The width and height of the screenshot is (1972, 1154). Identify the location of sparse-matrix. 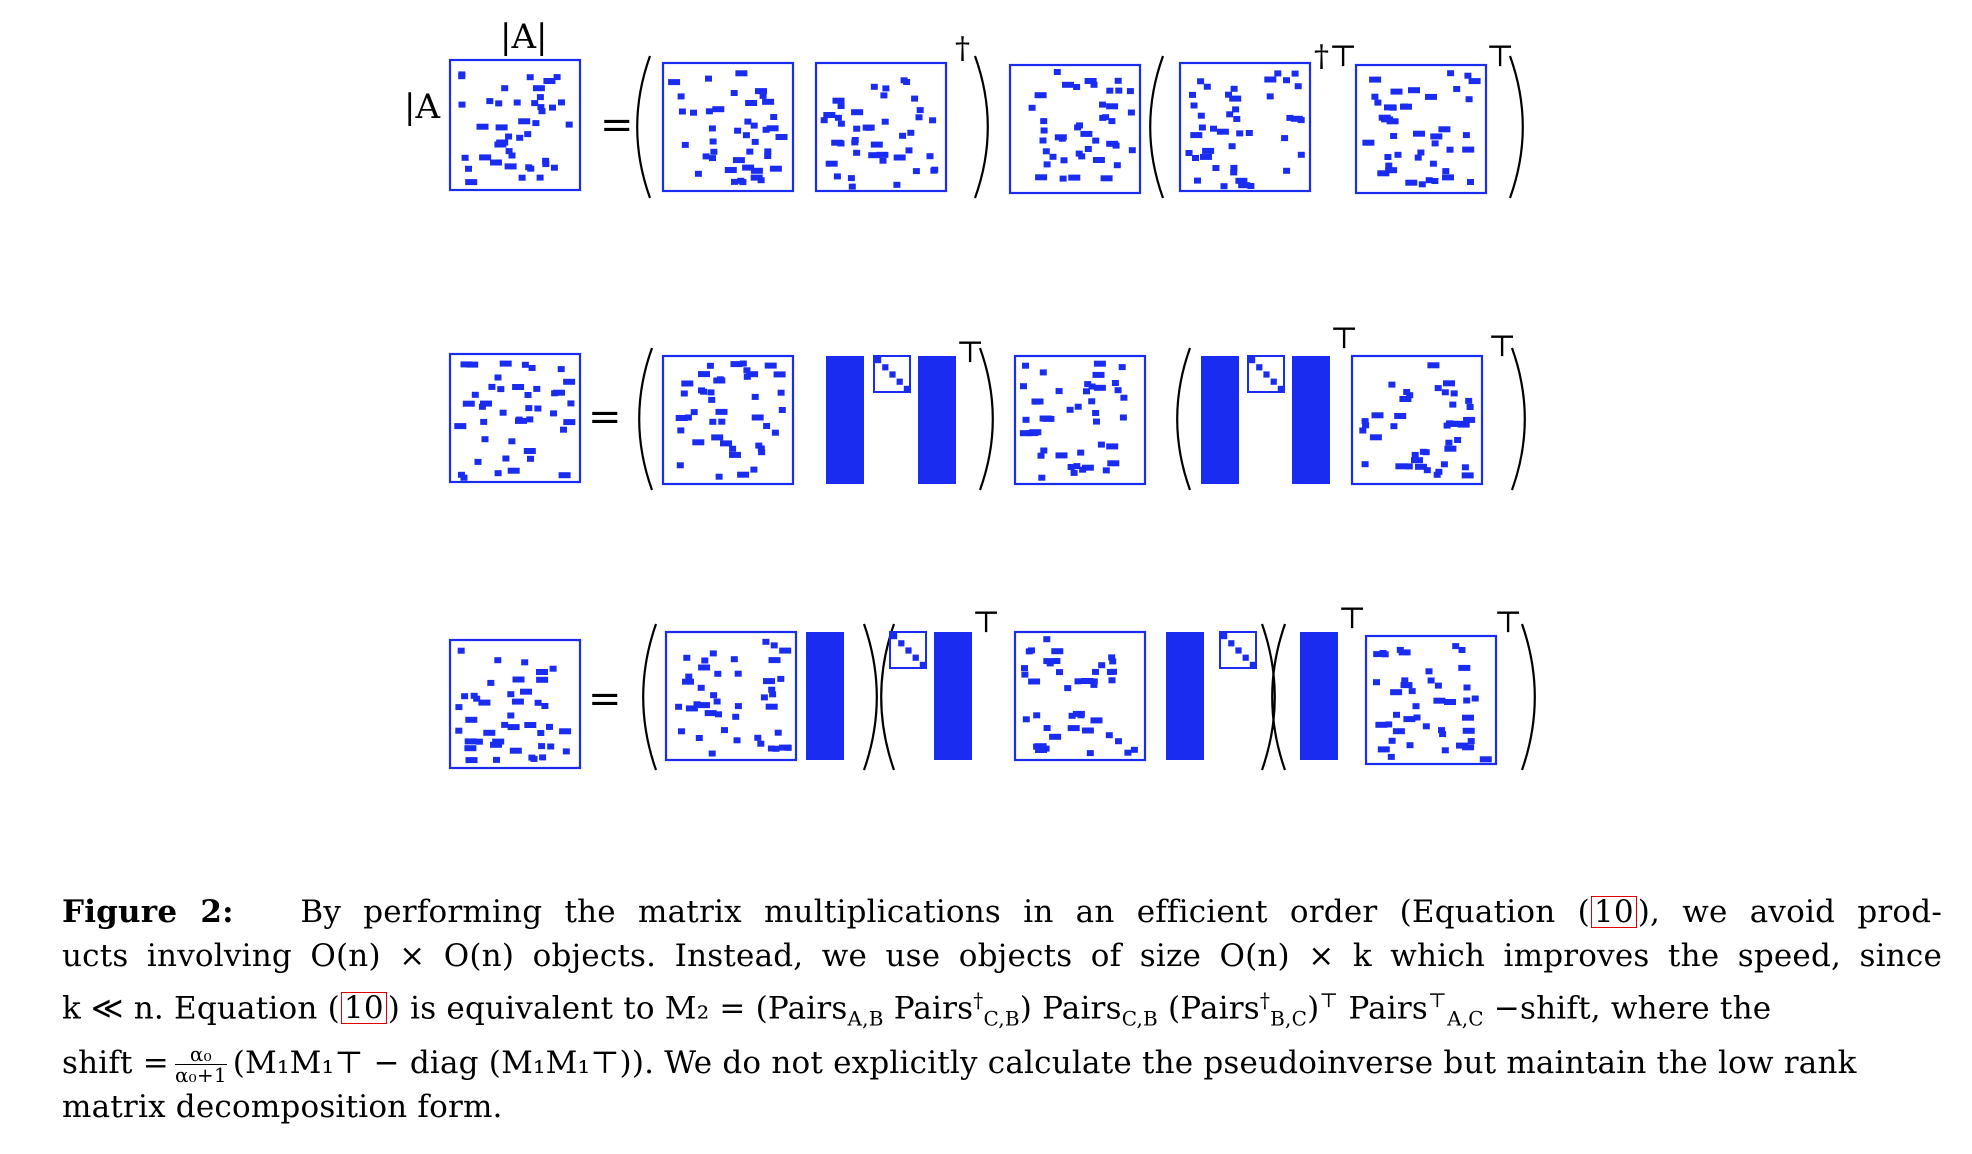
(728, 420).